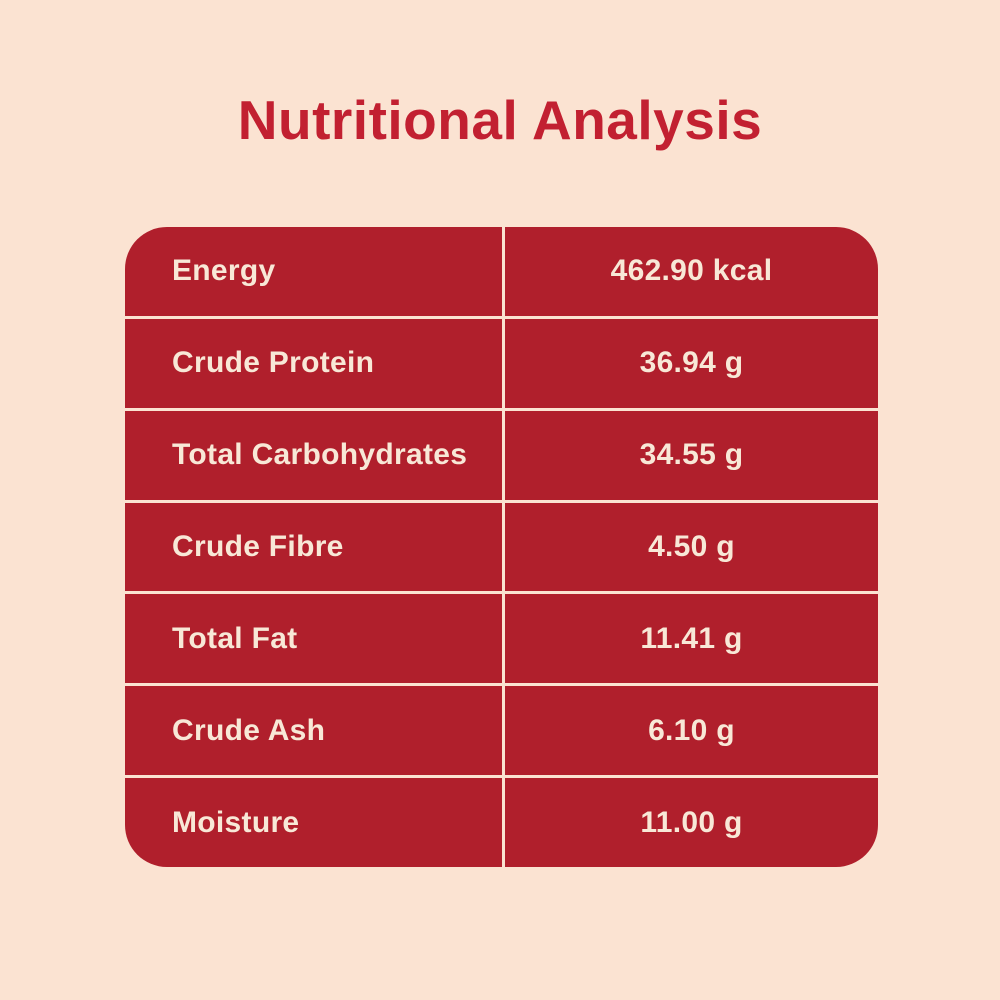 The height and width of the screenshot is (1000, 1000). What do you see at coordinates (313, 271) in the screenshot?
I see `nutrient-label: Energy` at bounding box center [313, 271].